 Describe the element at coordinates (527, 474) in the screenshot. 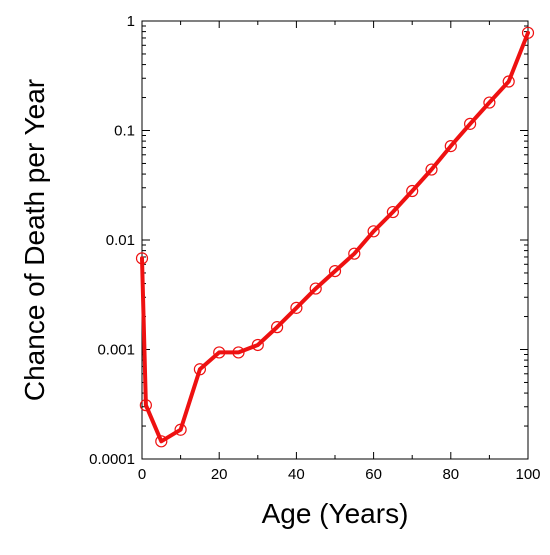

I see `x-tick-label: 100` at that location.